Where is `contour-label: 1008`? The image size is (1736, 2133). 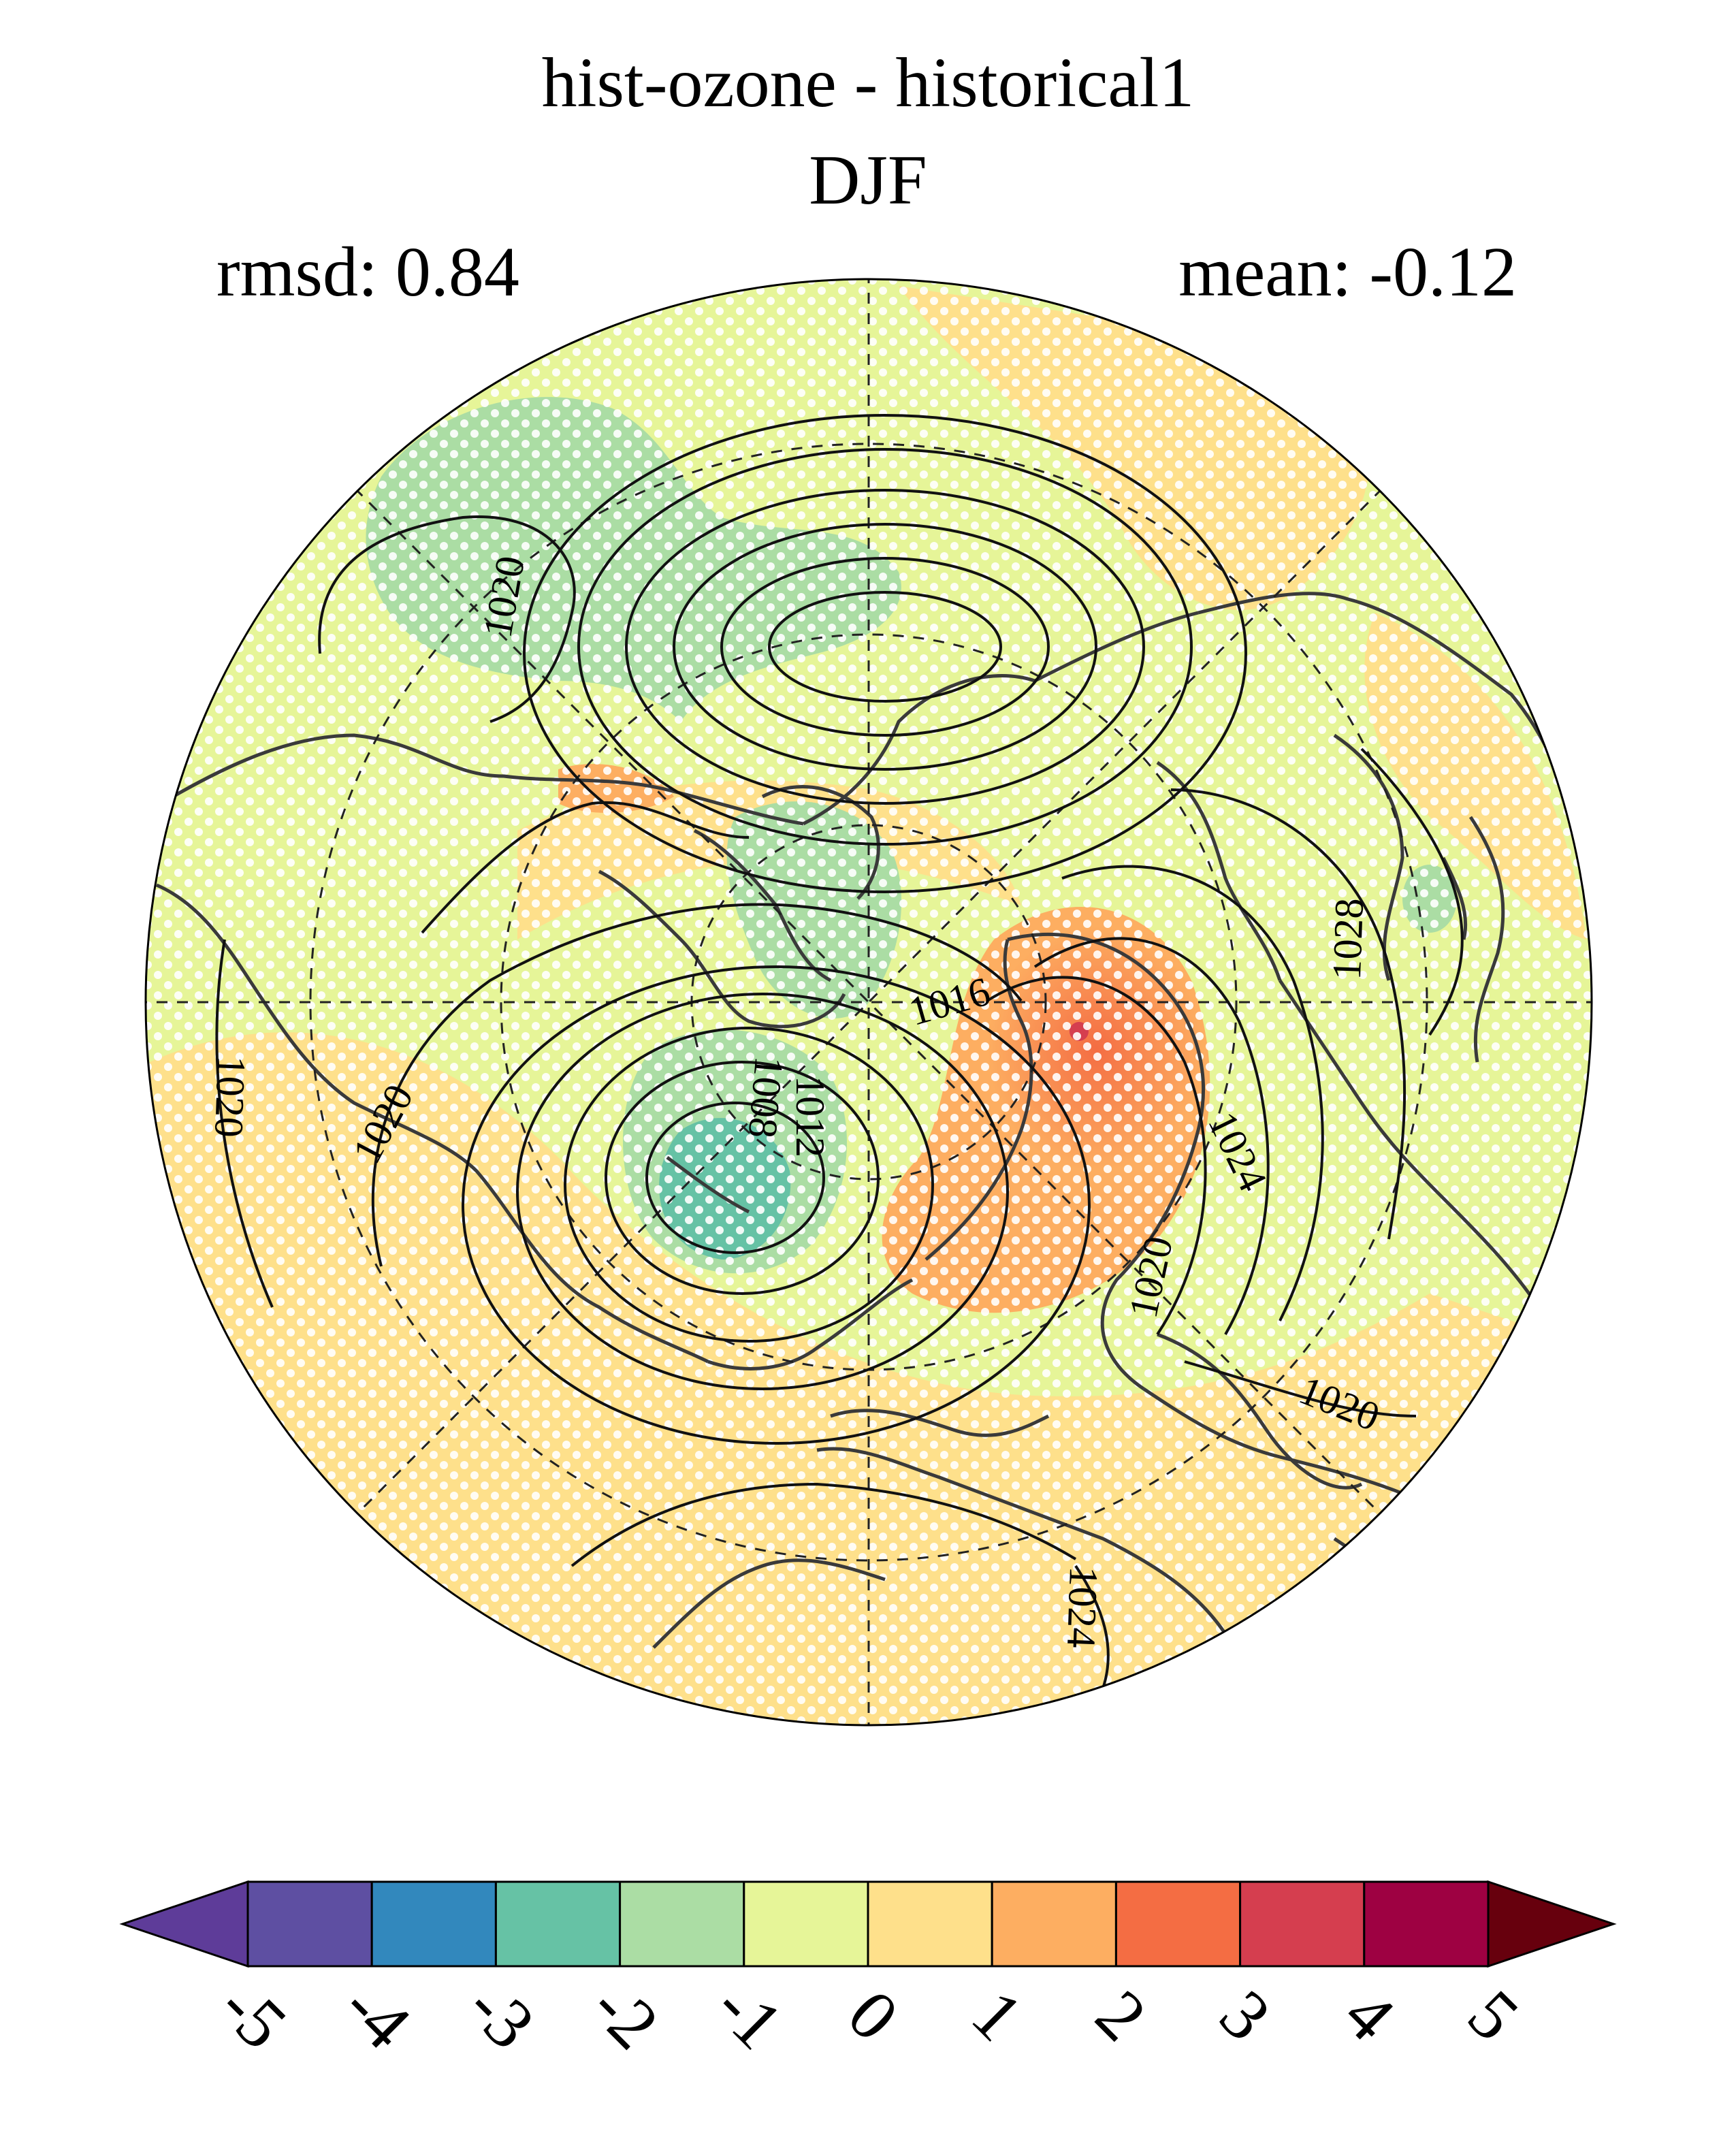
contour-label: 1008 is located at coordinates (766, 1097).